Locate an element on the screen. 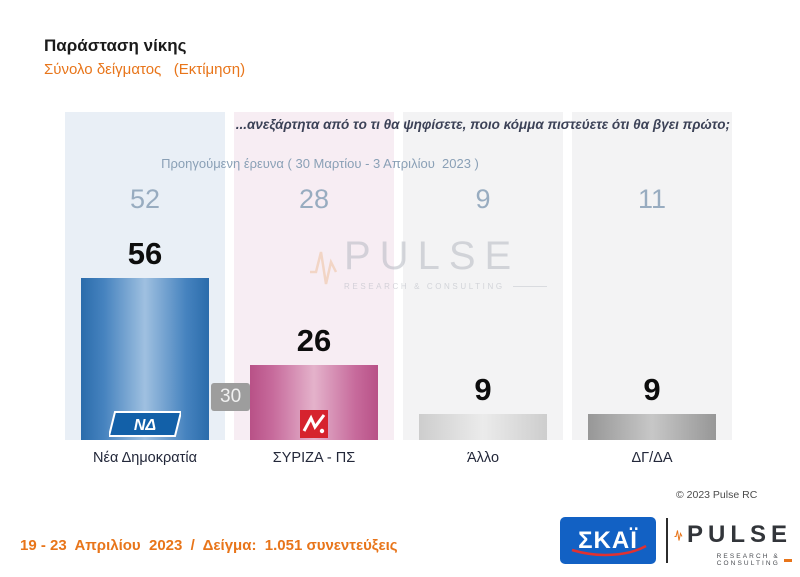 The width and height of the screenshot is (800, 577). footer-divider is located at coordinates (667, 540).